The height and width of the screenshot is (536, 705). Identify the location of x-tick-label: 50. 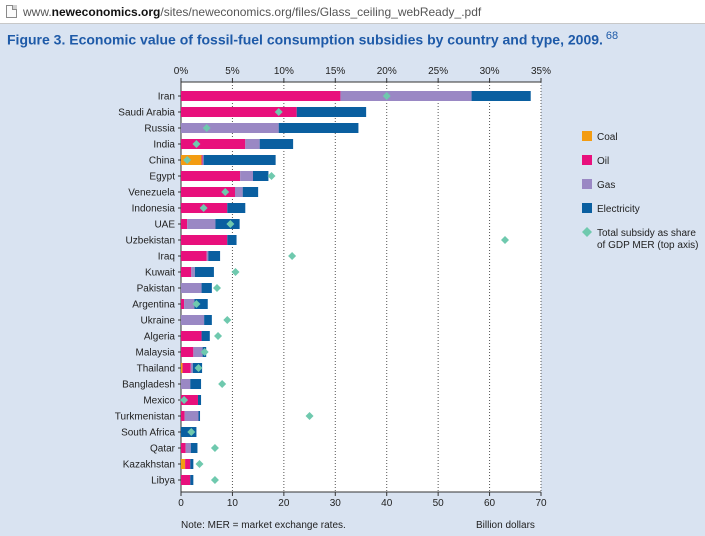
(439, 503).